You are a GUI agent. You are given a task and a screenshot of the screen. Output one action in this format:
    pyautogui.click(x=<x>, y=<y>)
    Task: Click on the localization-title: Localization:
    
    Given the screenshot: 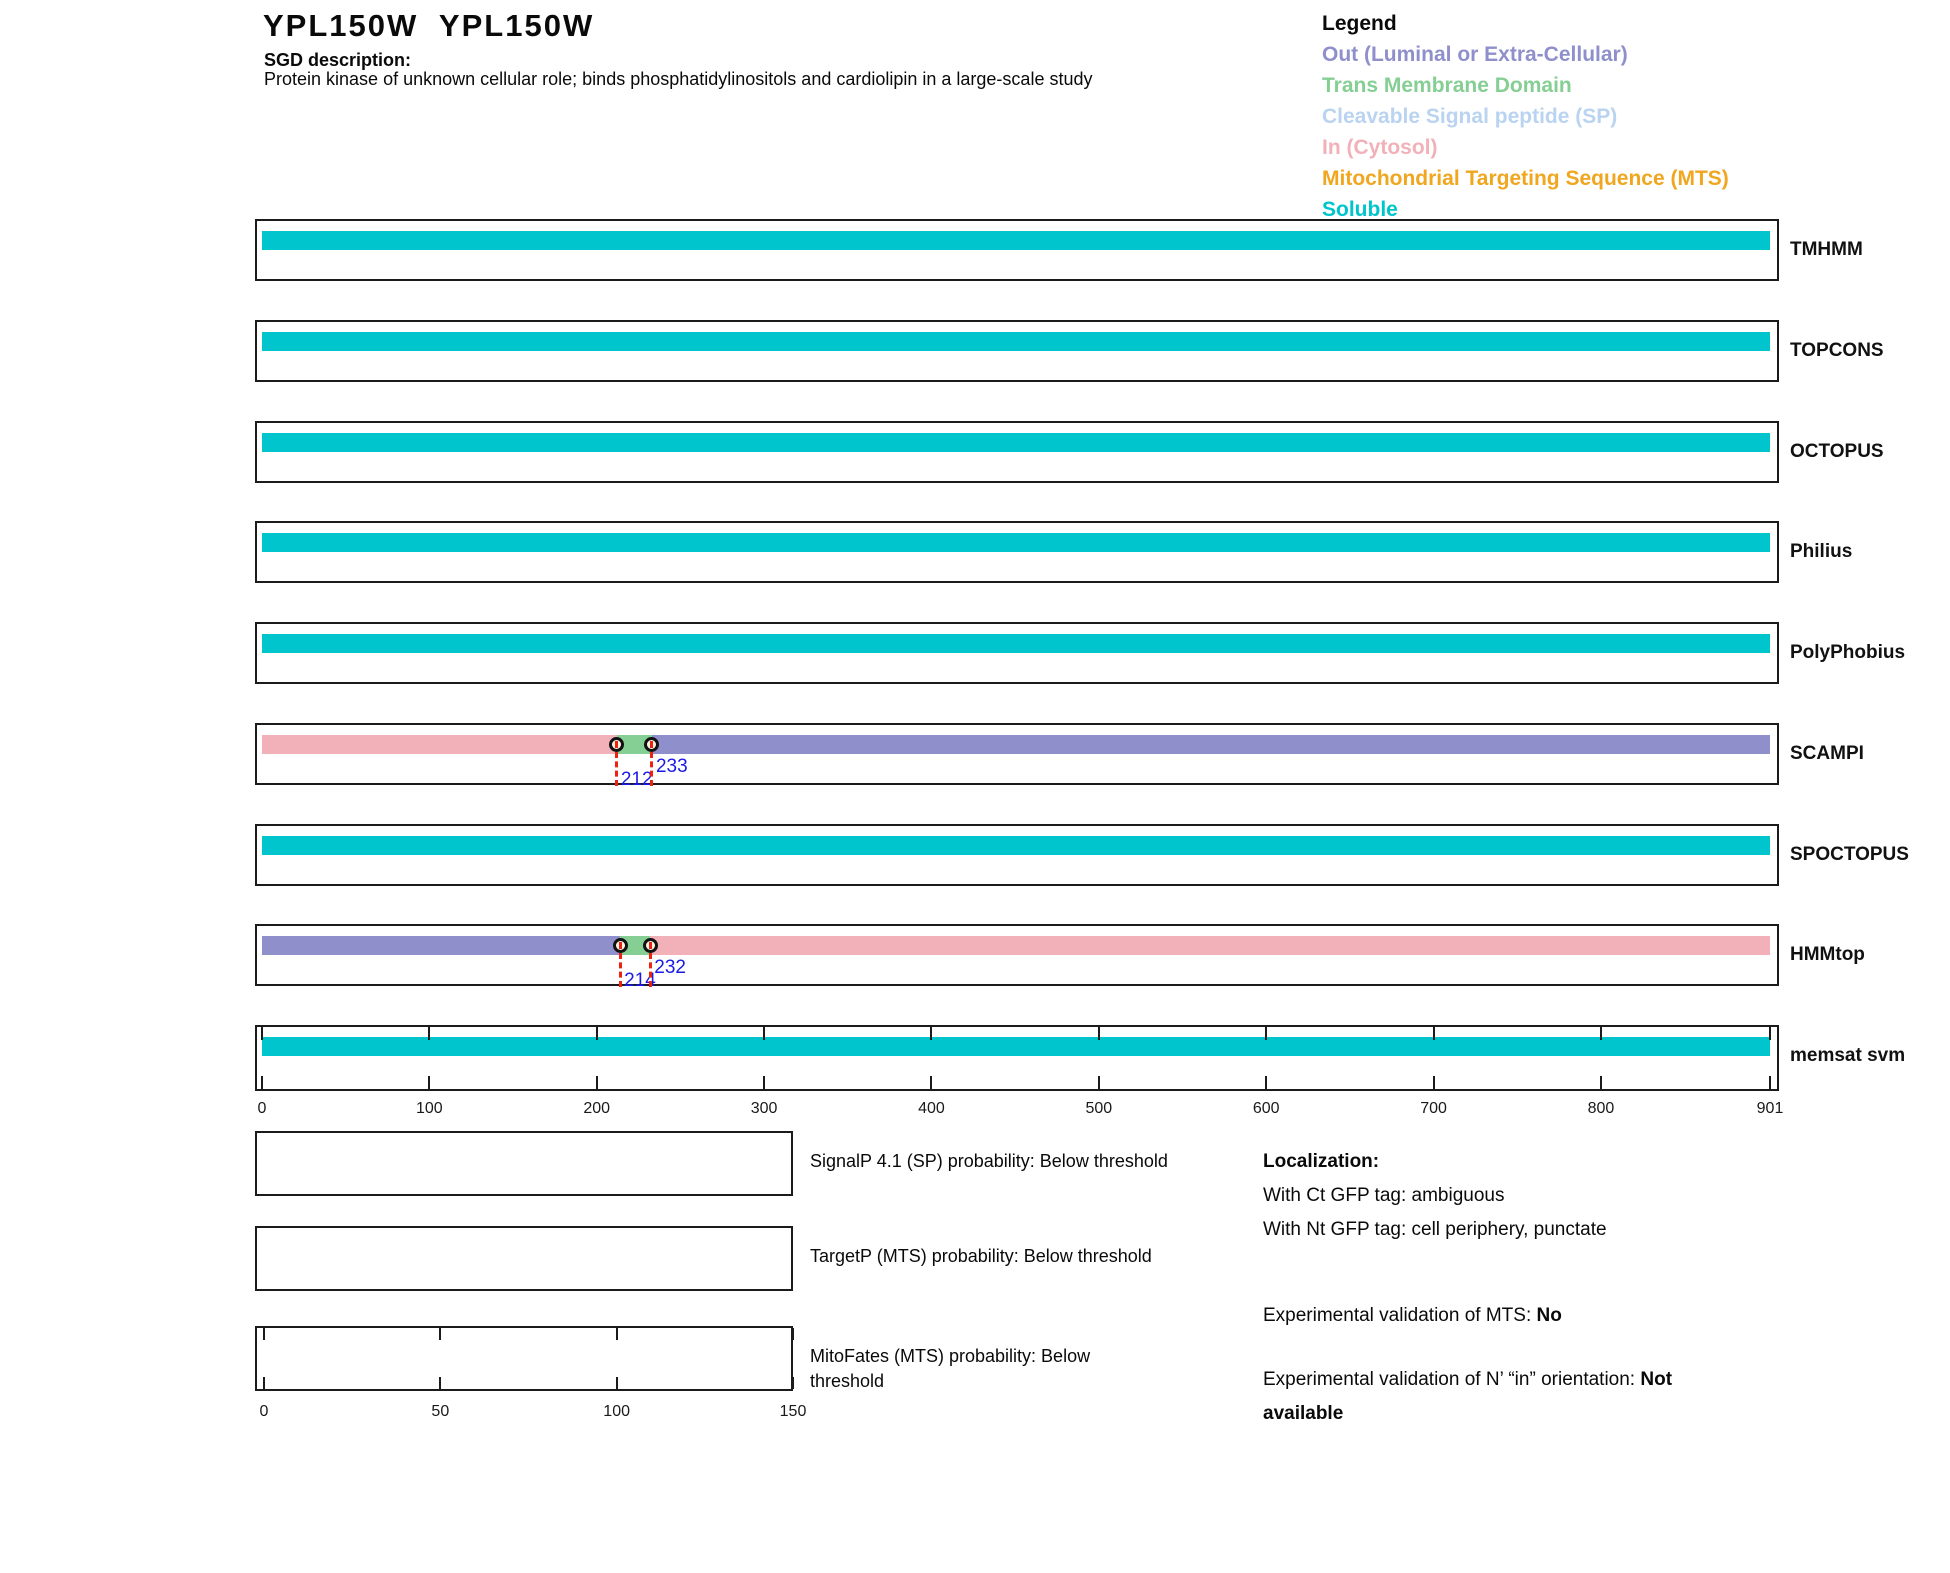 What is the action you would take?
    pyautogui.click(x=1321, y=1161)
    